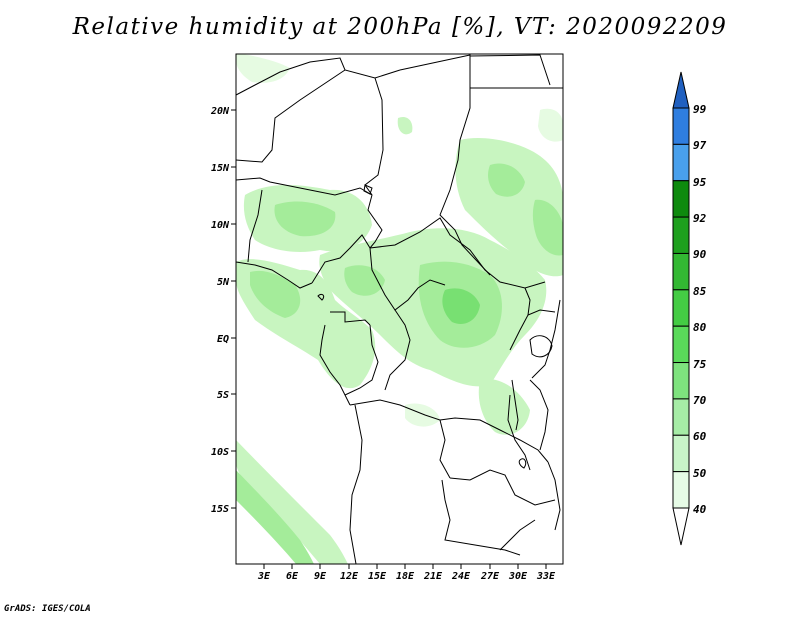  Describe the element at coordinates (700, 145) in the screenshot. I see `colorbar-label: 97` at that location.